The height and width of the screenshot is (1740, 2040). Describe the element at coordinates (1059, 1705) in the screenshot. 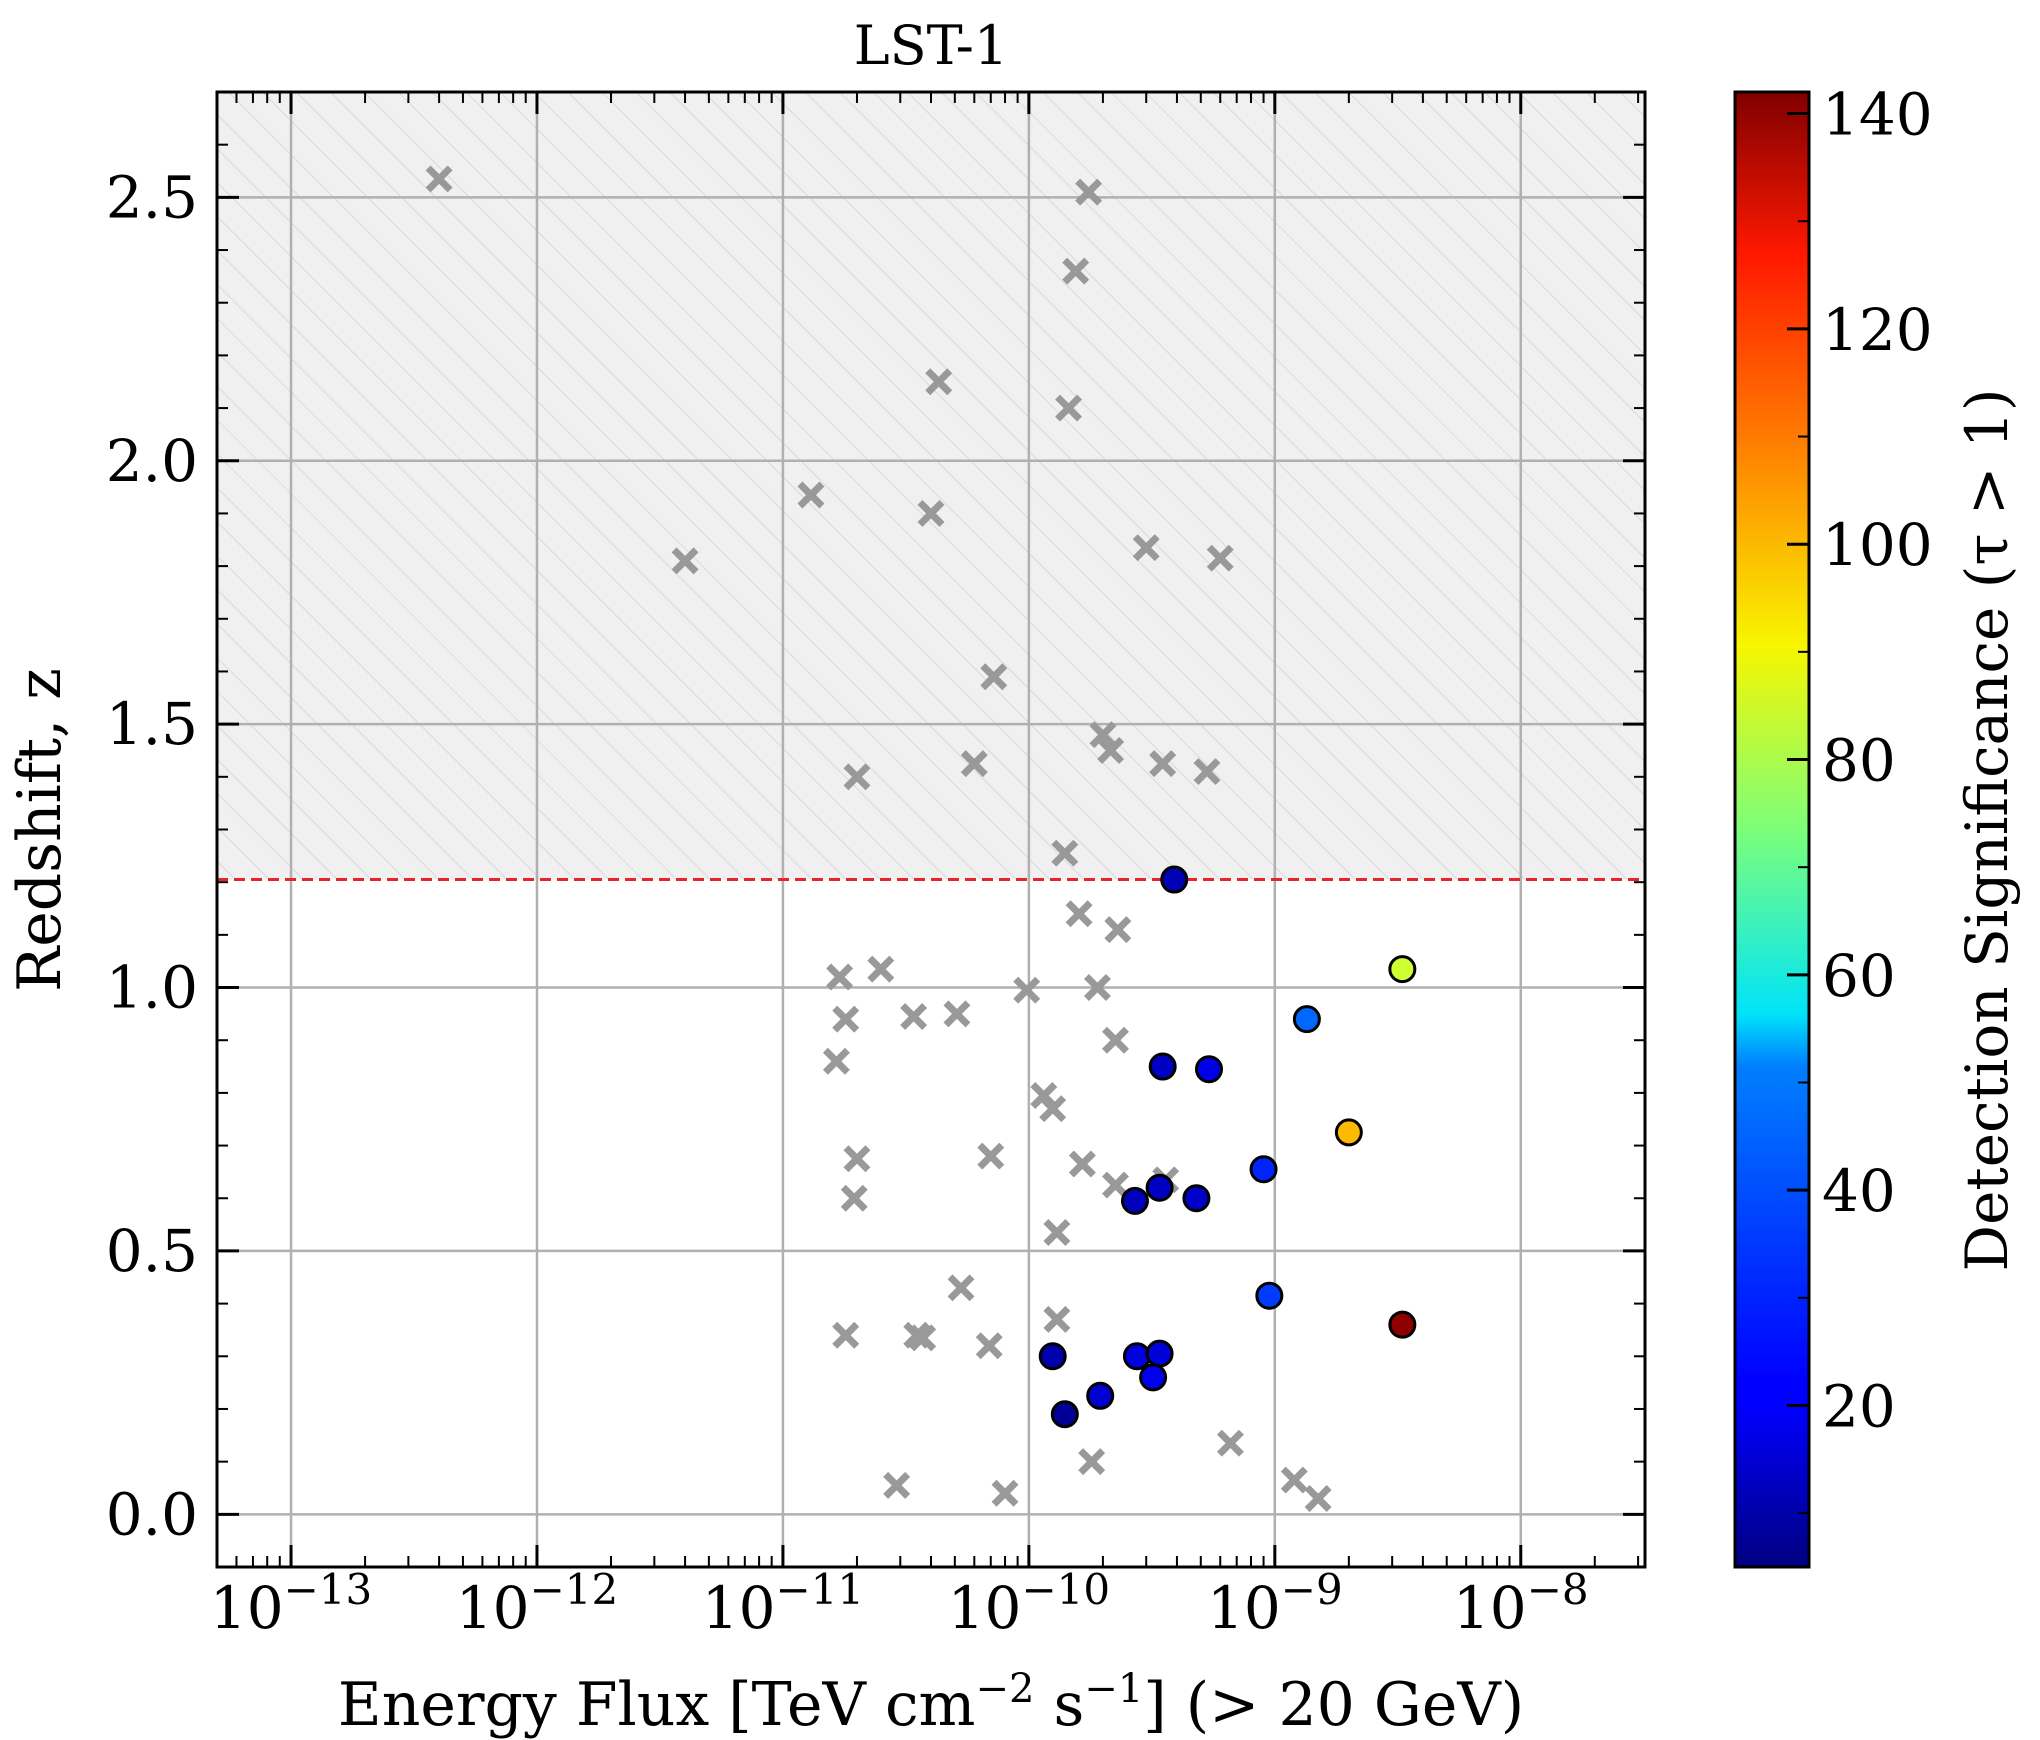

I see `x-label-part-2: s` at that location.